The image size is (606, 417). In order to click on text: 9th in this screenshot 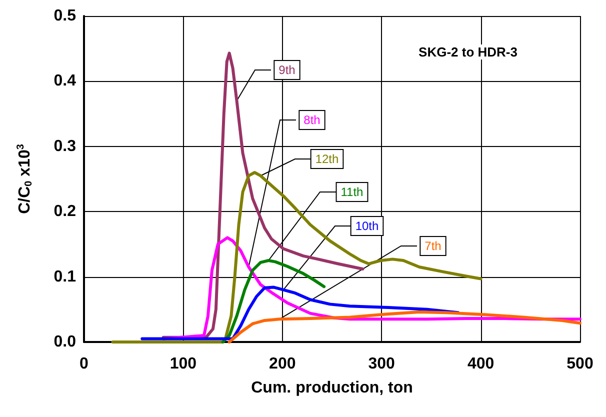, I will do `click(287, 70)`.